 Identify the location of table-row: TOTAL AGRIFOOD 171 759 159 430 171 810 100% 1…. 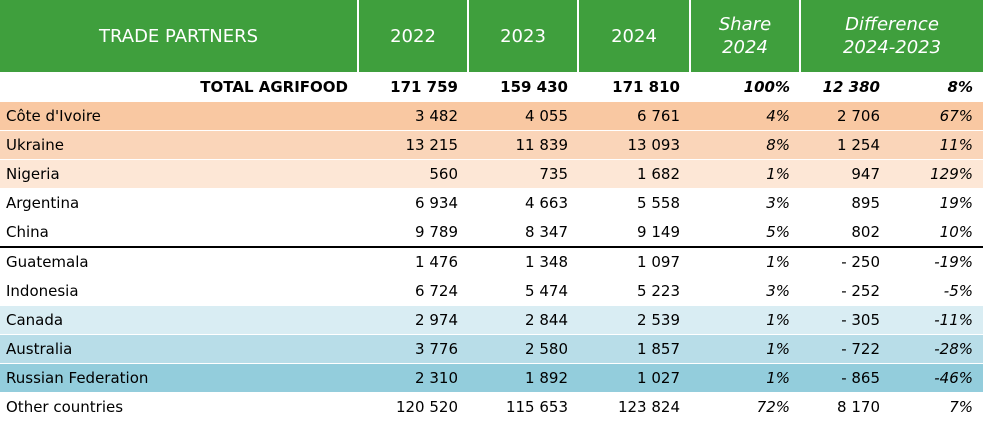
(491, 87).